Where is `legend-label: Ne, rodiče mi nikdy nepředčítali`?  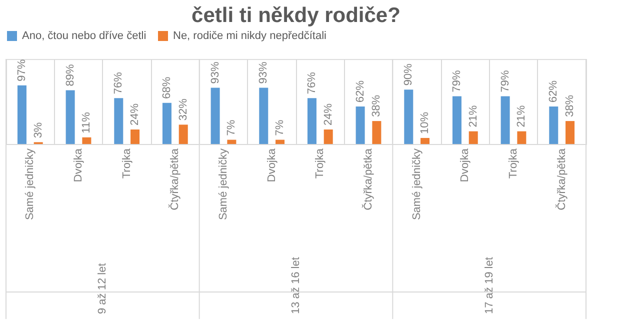
legend-label: Ne, rodiče mi nikdy nepředčítali is located at coordinates (249, 36).